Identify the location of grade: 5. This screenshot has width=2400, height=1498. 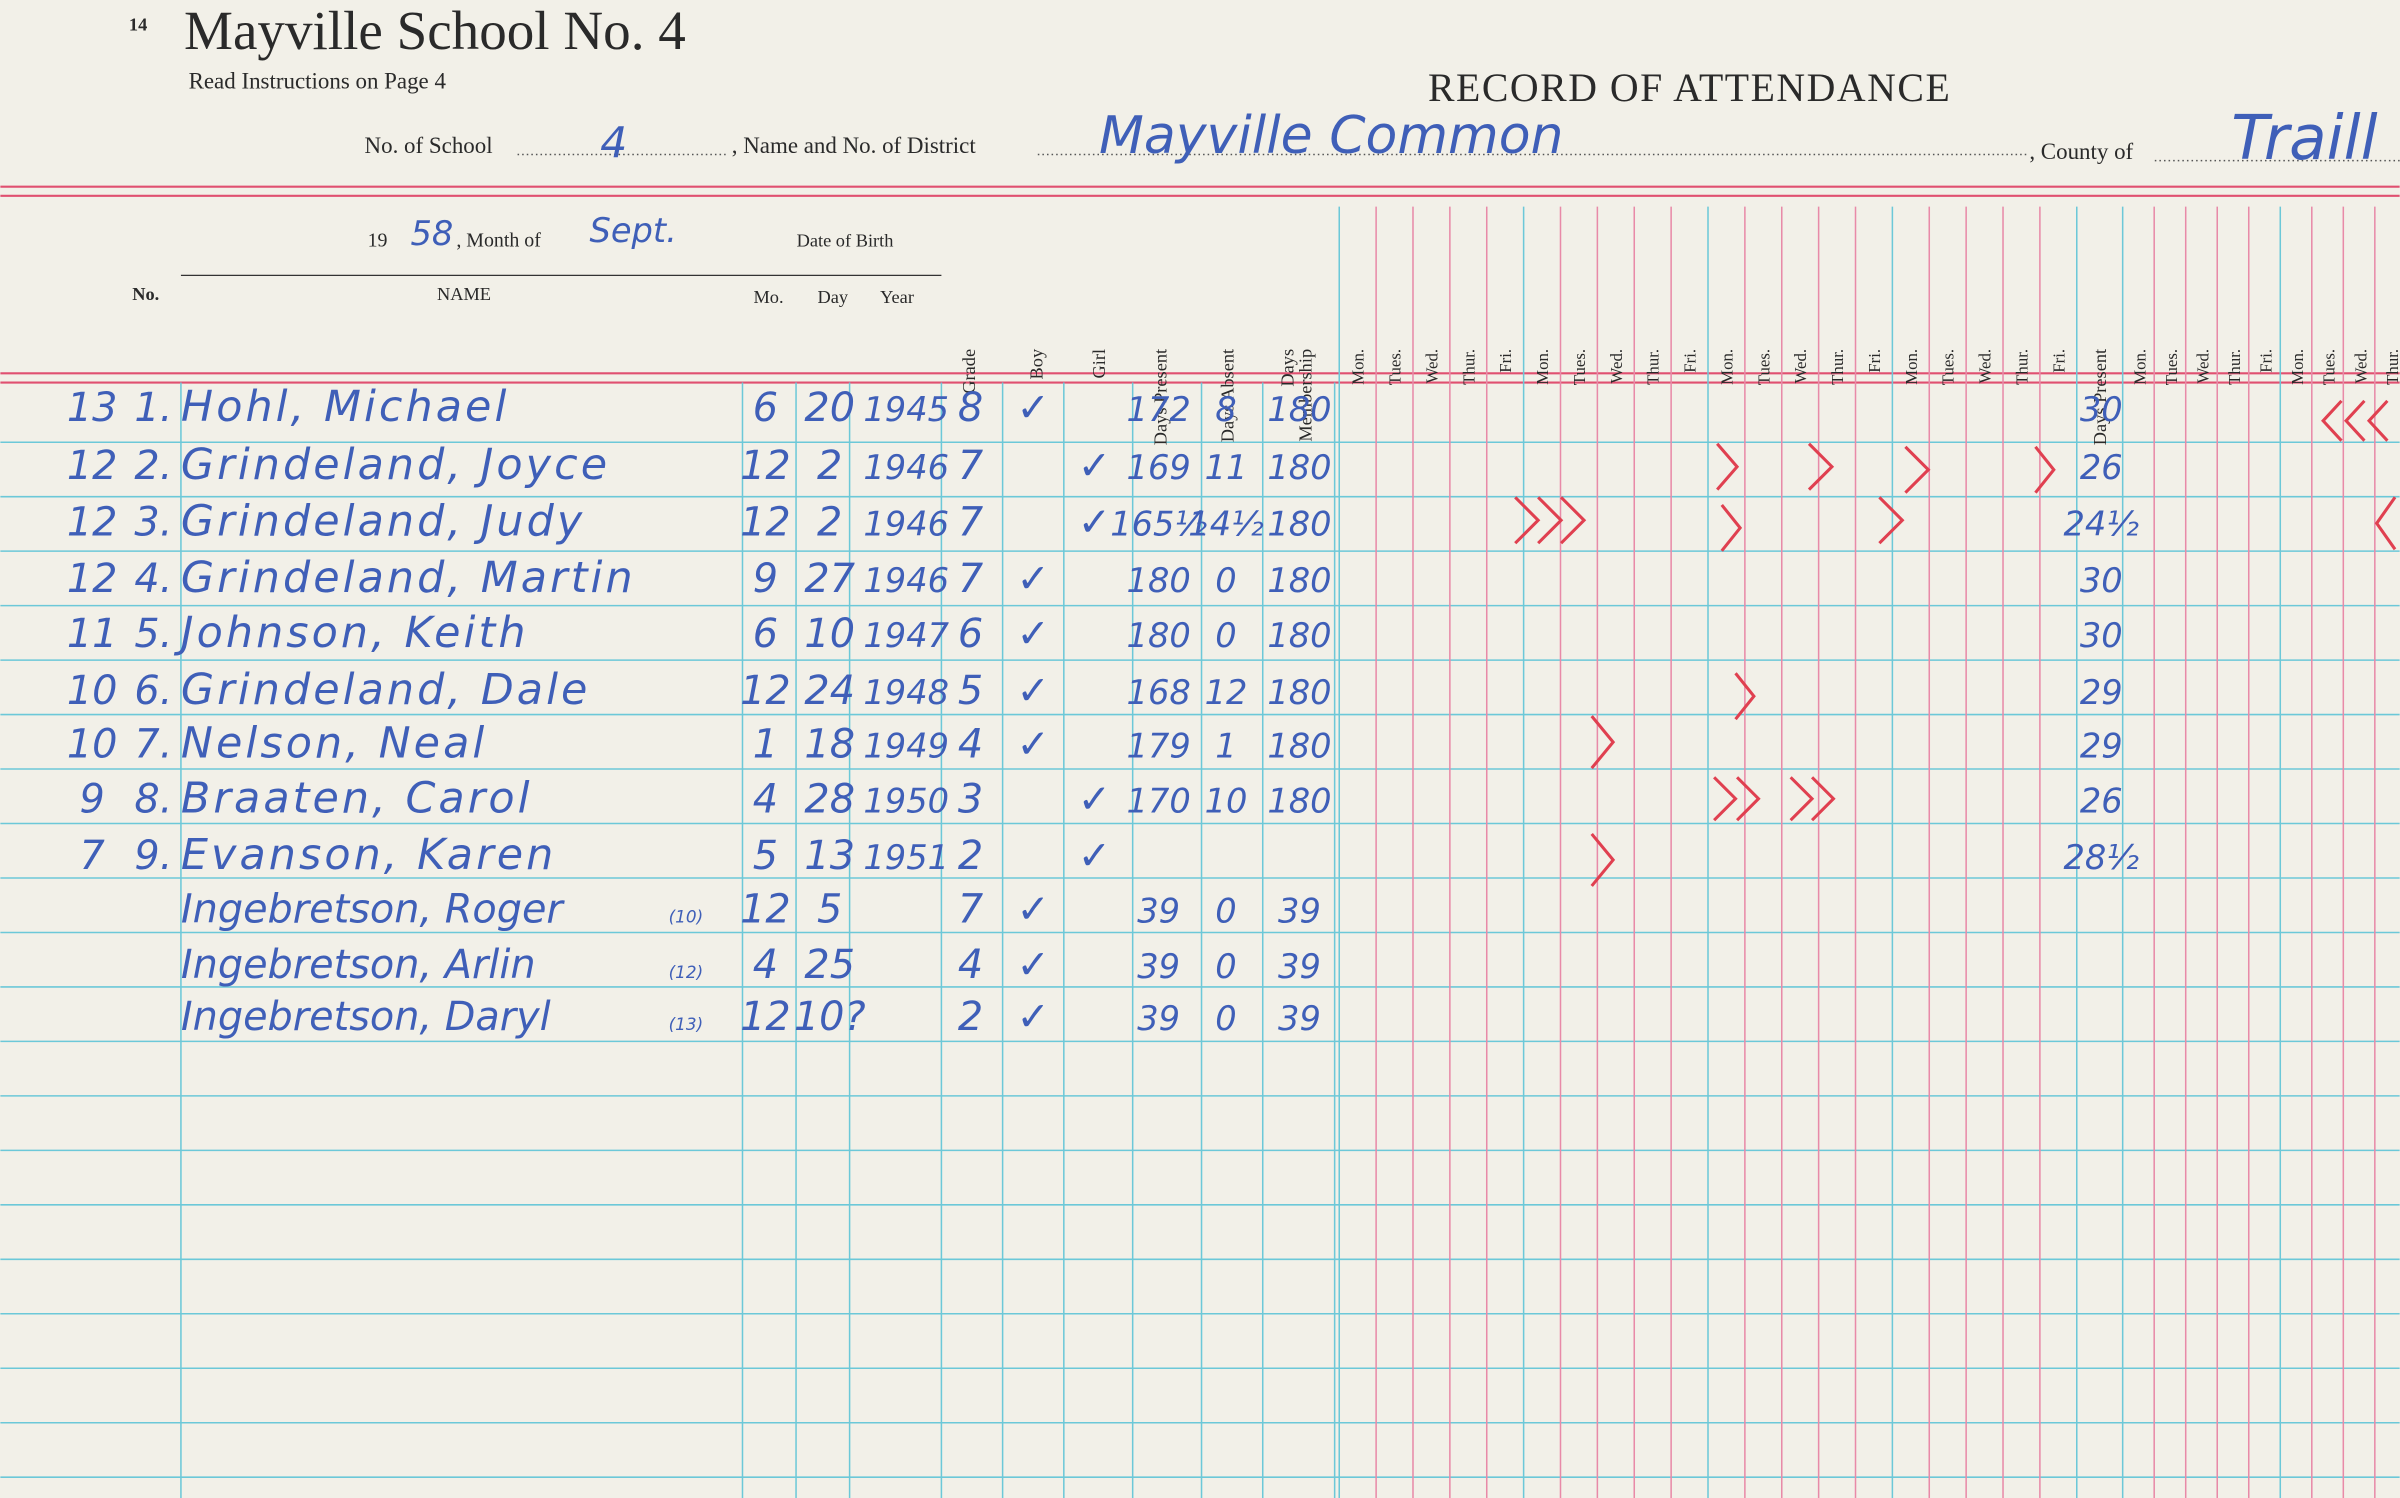
(970, 691).